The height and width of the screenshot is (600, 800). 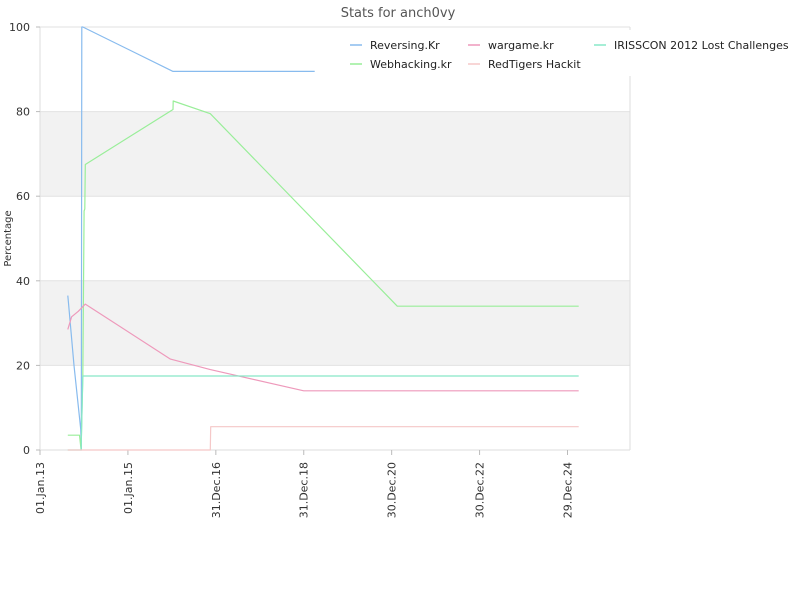 I want to click on x-tick-label: 29.Dec.24, so click(x=567, y=490).